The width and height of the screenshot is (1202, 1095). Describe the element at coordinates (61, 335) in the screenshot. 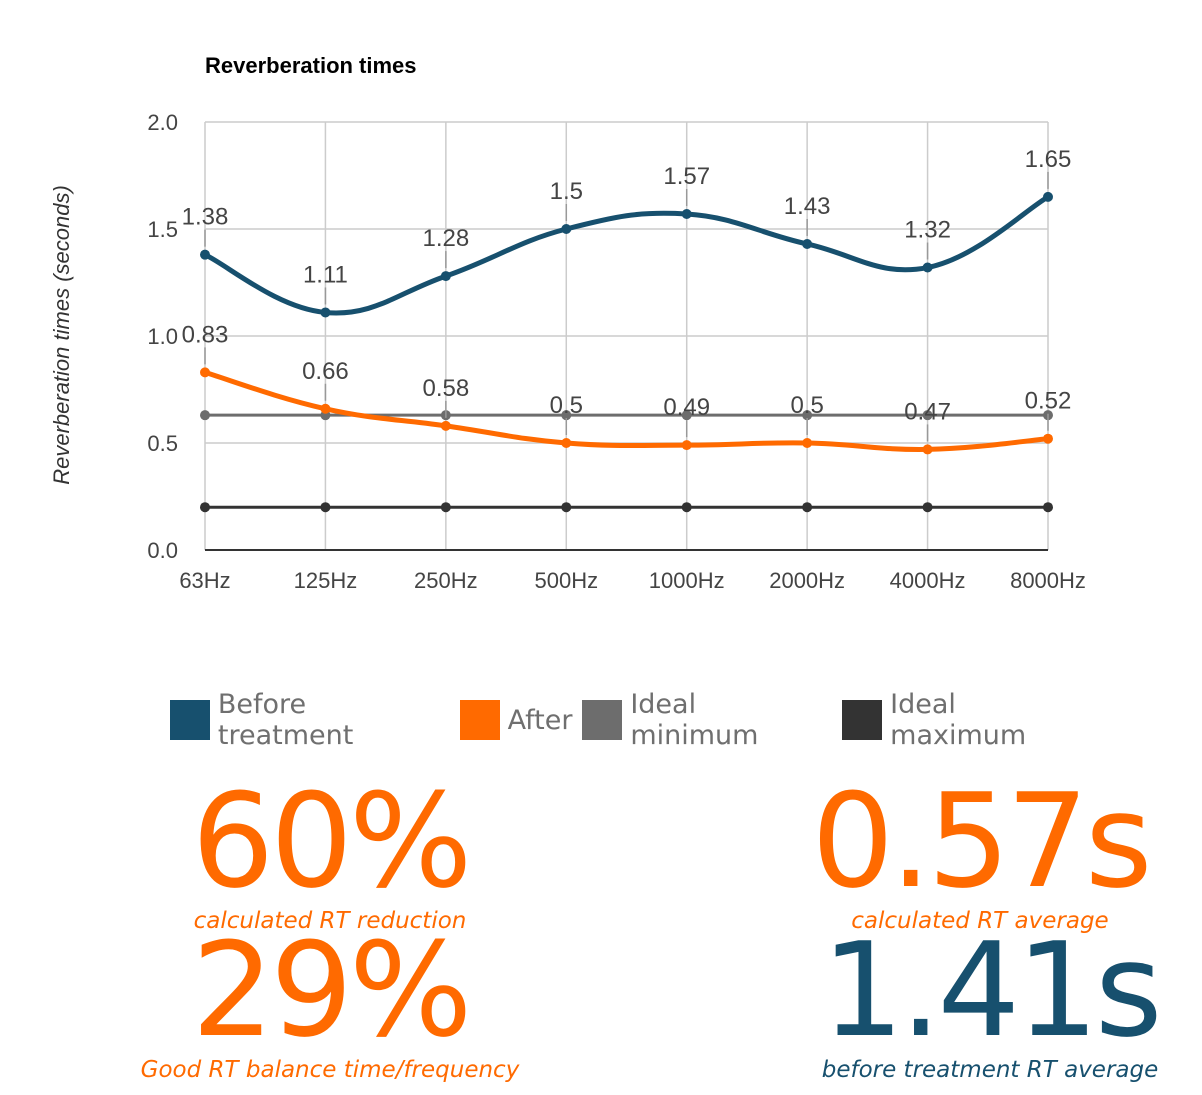

I see `y-axis-label: Reverberation times (seconds)` at that location.